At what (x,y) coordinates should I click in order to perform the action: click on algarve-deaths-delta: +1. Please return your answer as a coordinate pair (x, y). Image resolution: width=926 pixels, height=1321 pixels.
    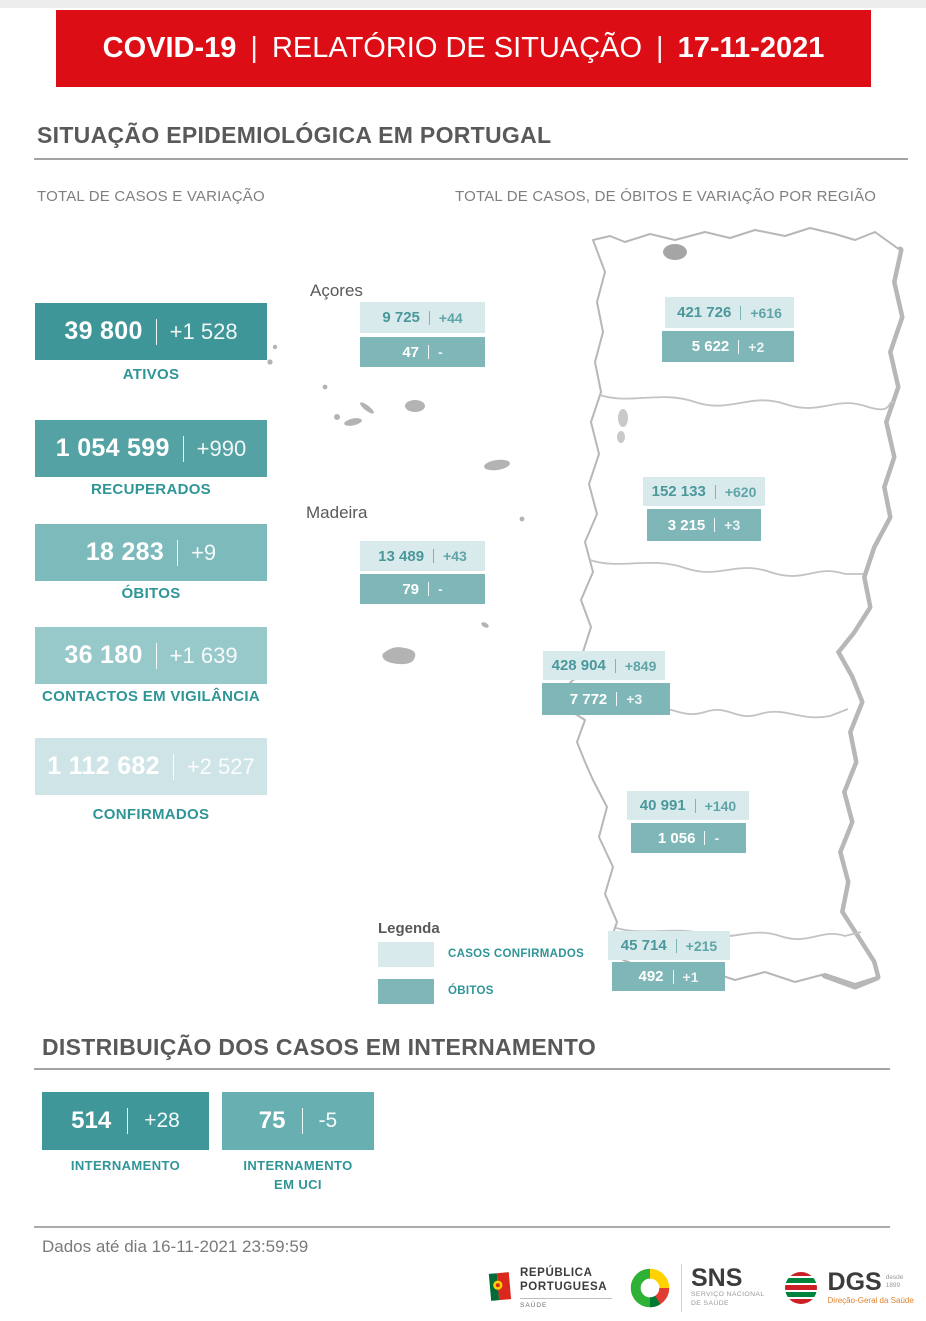
    Looking at the image, I should click on (690, 976).